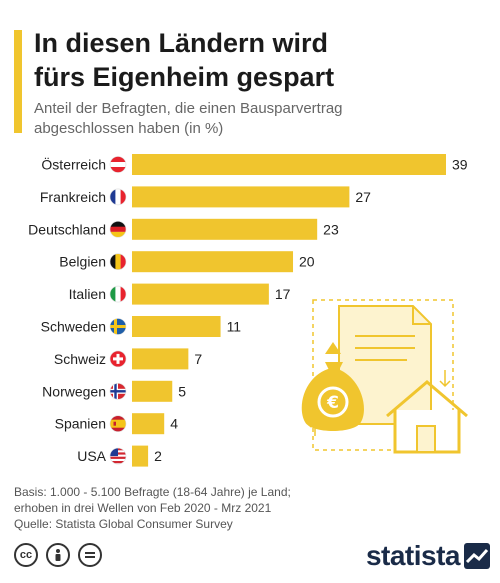 The width and height of the screenshot is (500, 583). Describe the element at coordinates (73, 197) in the screenshot. I see `category-label: Frankreich` at that location.